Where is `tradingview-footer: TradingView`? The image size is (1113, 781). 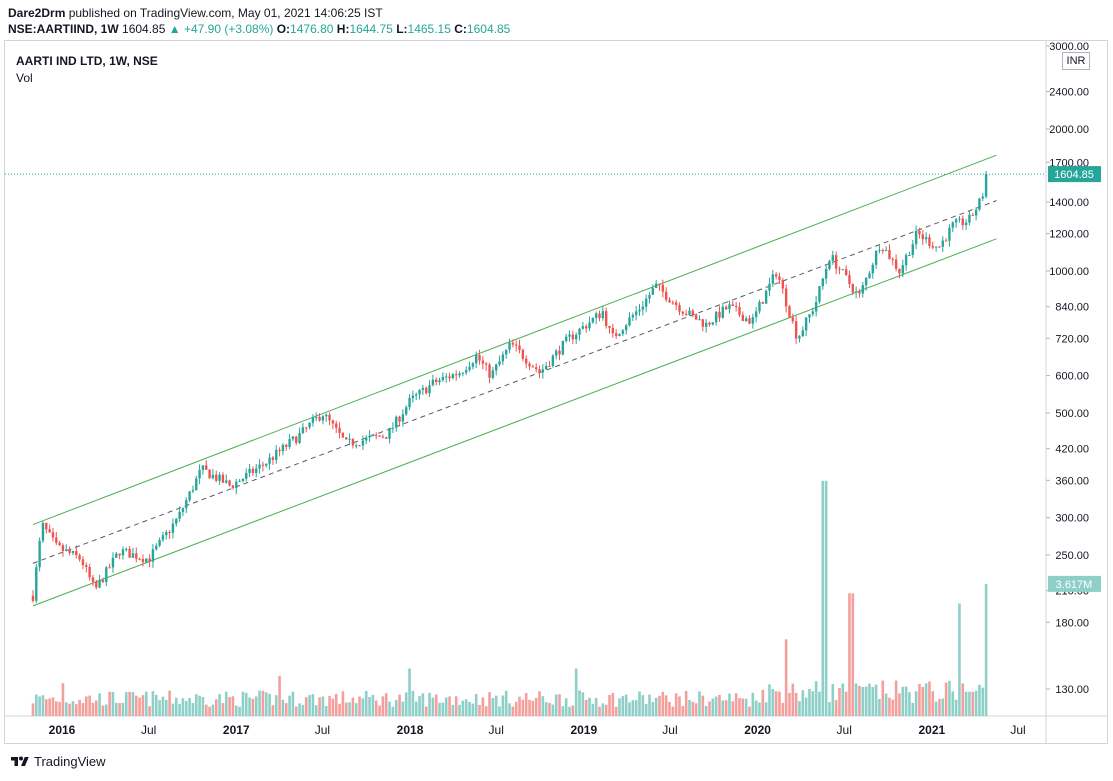
tradingview-footer: TradingView is located at coordinates (58, 761).